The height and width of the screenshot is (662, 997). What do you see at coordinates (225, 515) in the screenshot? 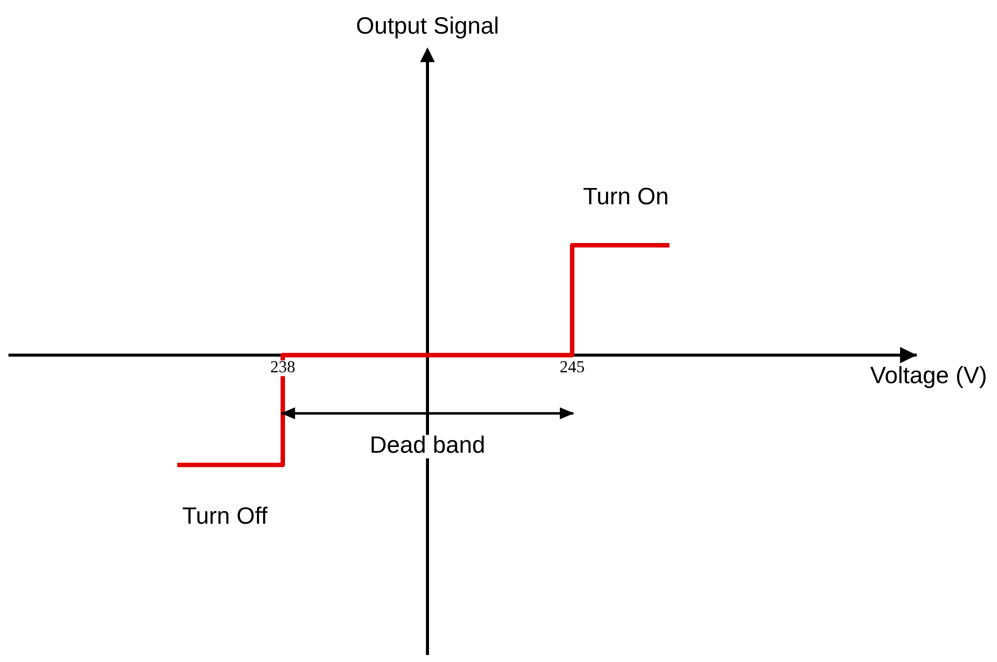
I see `annotation: Turn Off` at bounding box center [225, 515].